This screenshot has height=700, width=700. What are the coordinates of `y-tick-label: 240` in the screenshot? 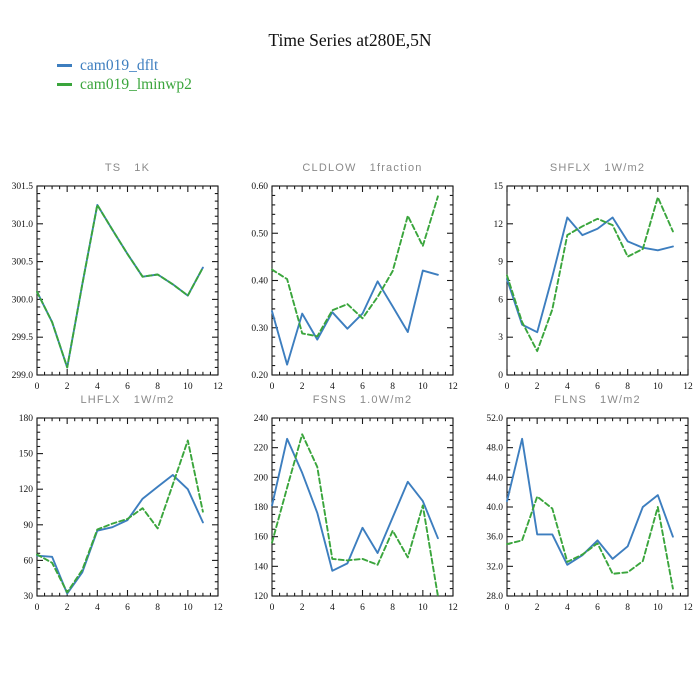 It's located at (261, 419).